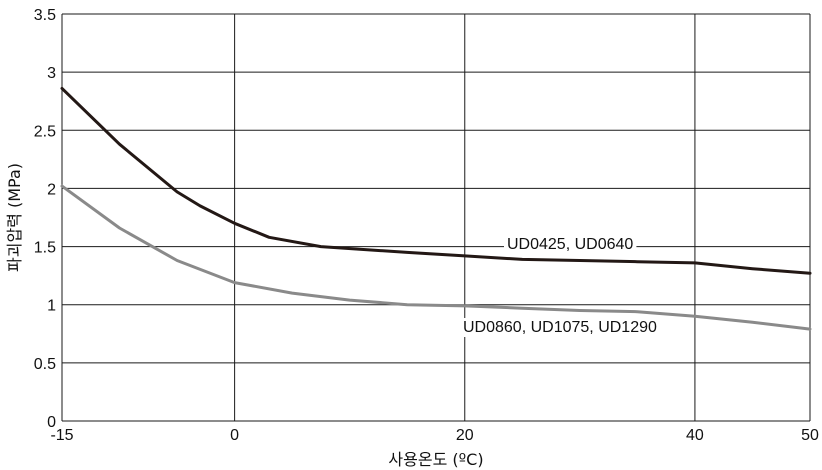 The width and height of the screenshot is (822, 470). Describe the element at coordinates (810, 435) in the screenshot. I see `x-tick-label: 50` at that location.